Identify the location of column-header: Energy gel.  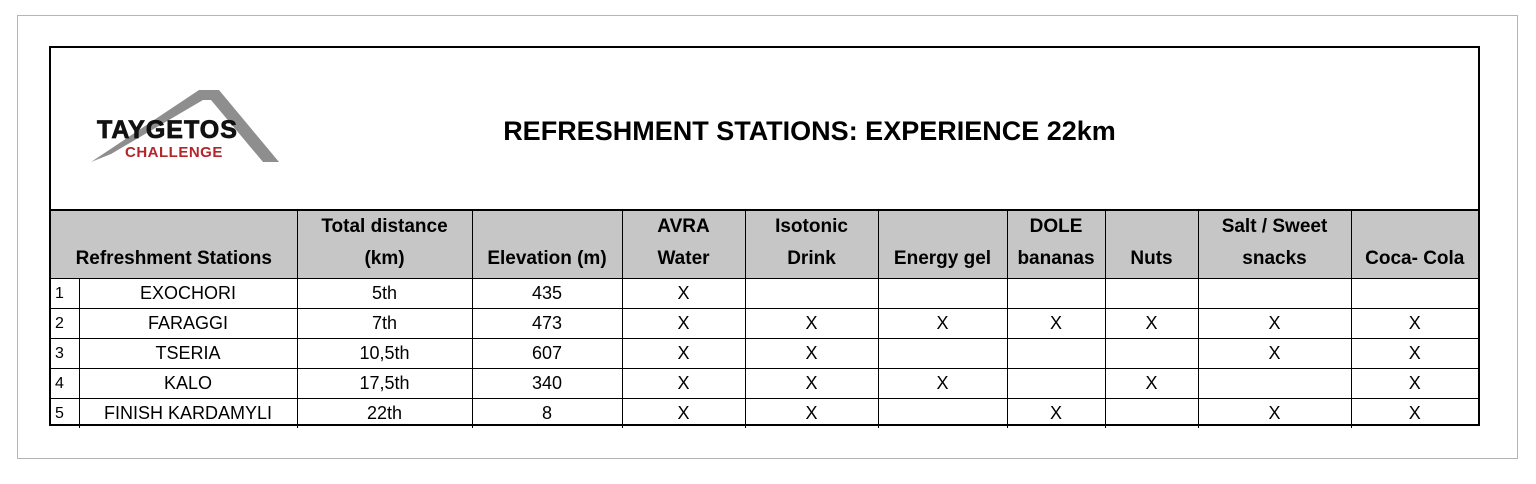
(942, 245).